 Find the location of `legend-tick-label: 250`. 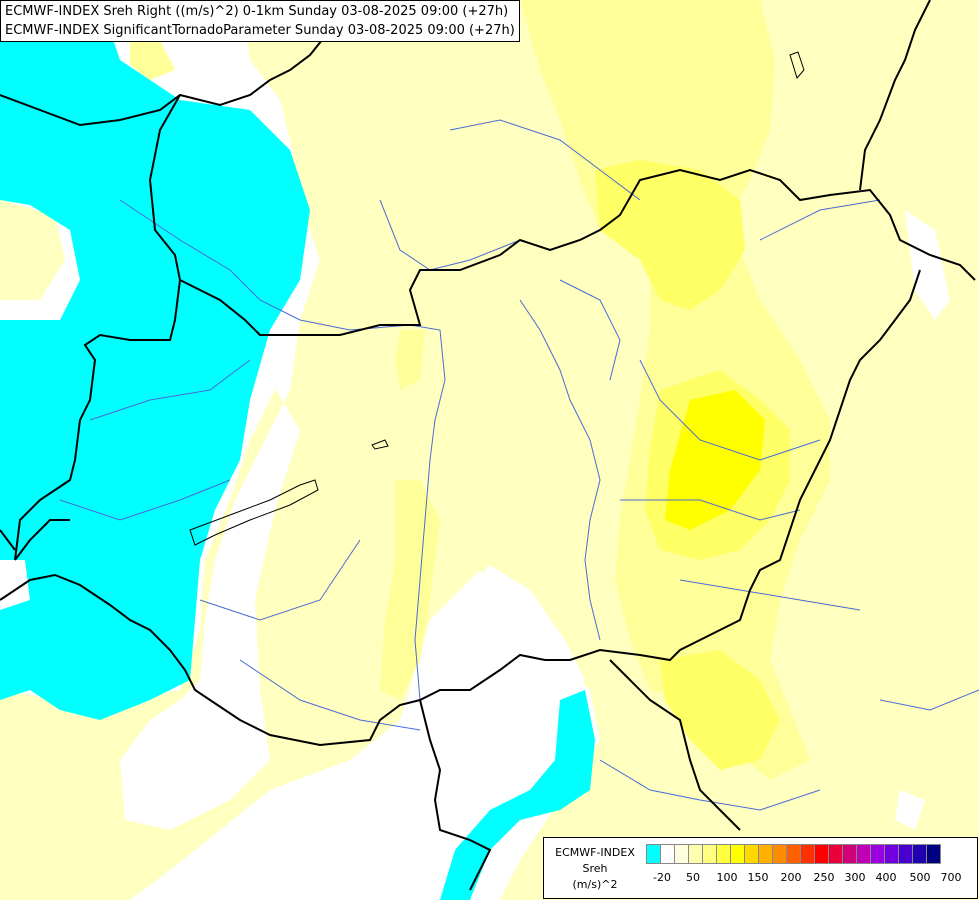

legend-tick-label: 250 is located at coordinates (824, 877).